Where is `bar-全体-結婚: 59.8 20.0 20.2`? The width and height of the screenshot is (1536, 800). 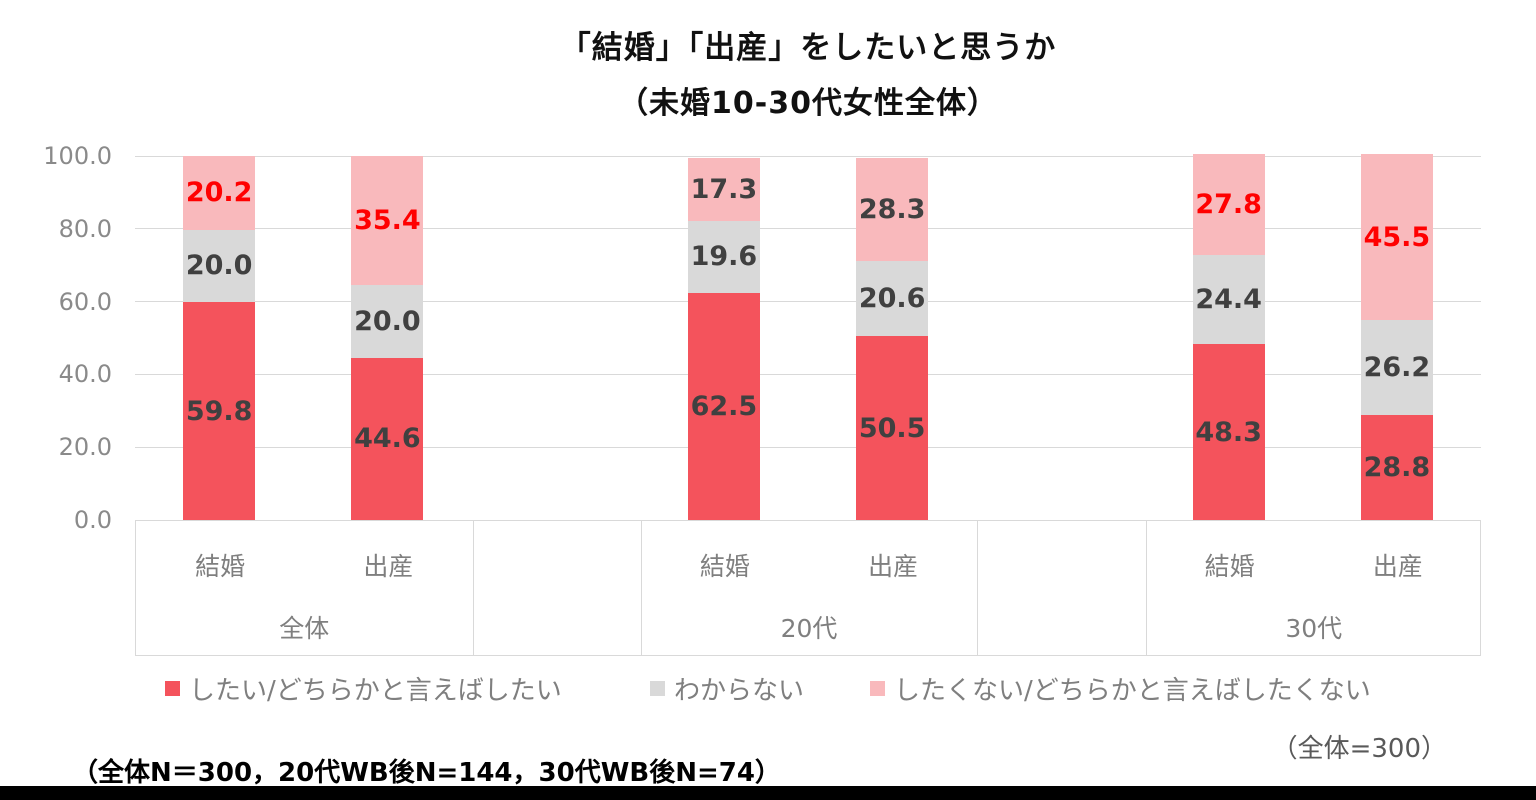
bar-全体-結婚: 59.8 20.0 20.2 is located at coordinates (219, 338).